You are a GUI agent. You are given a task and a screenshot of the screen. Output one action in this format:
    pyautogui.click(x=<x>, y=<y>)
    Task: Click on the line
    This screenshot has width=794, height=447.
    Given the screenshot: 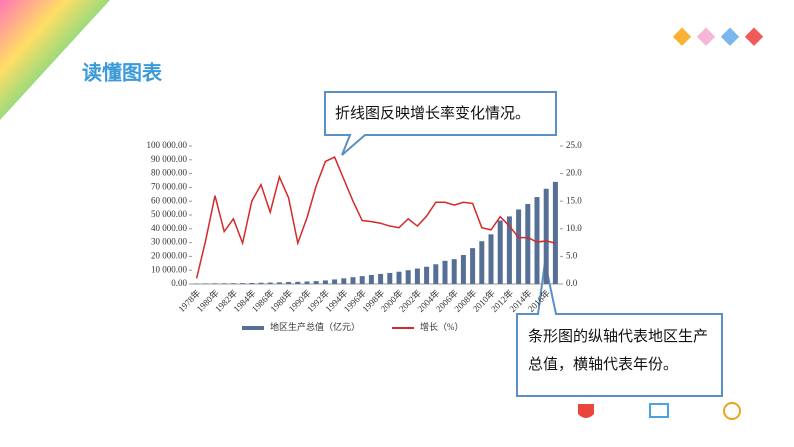 What is the action you would take?
    pyautogui.click(x=375, y=217)
    